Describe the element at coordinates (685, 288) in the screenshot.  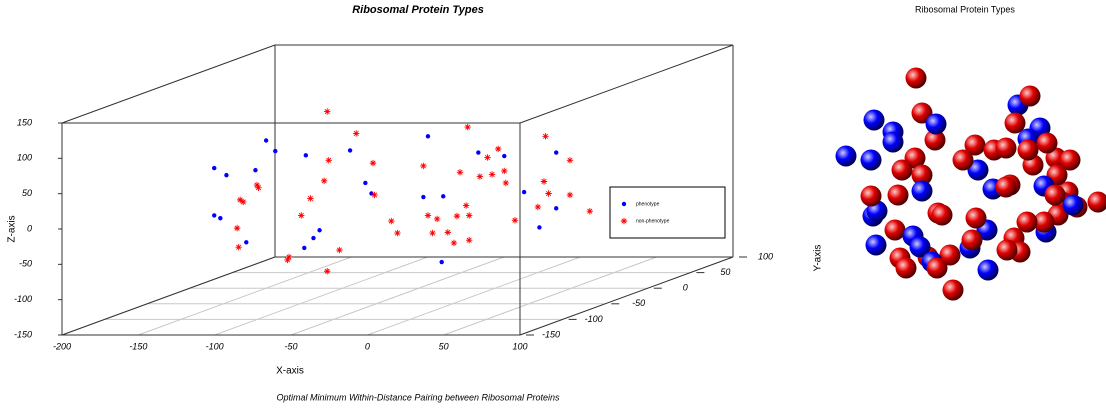
I see `y-tick-label: 0` at that location.